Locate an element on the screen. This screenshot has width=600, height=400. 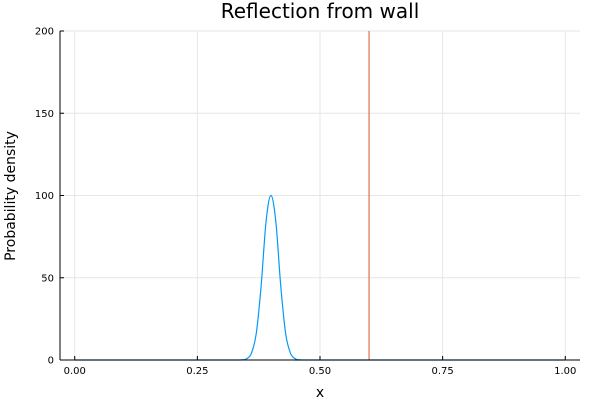
y-tick-label: 50 is located at coordinates (47, 278).